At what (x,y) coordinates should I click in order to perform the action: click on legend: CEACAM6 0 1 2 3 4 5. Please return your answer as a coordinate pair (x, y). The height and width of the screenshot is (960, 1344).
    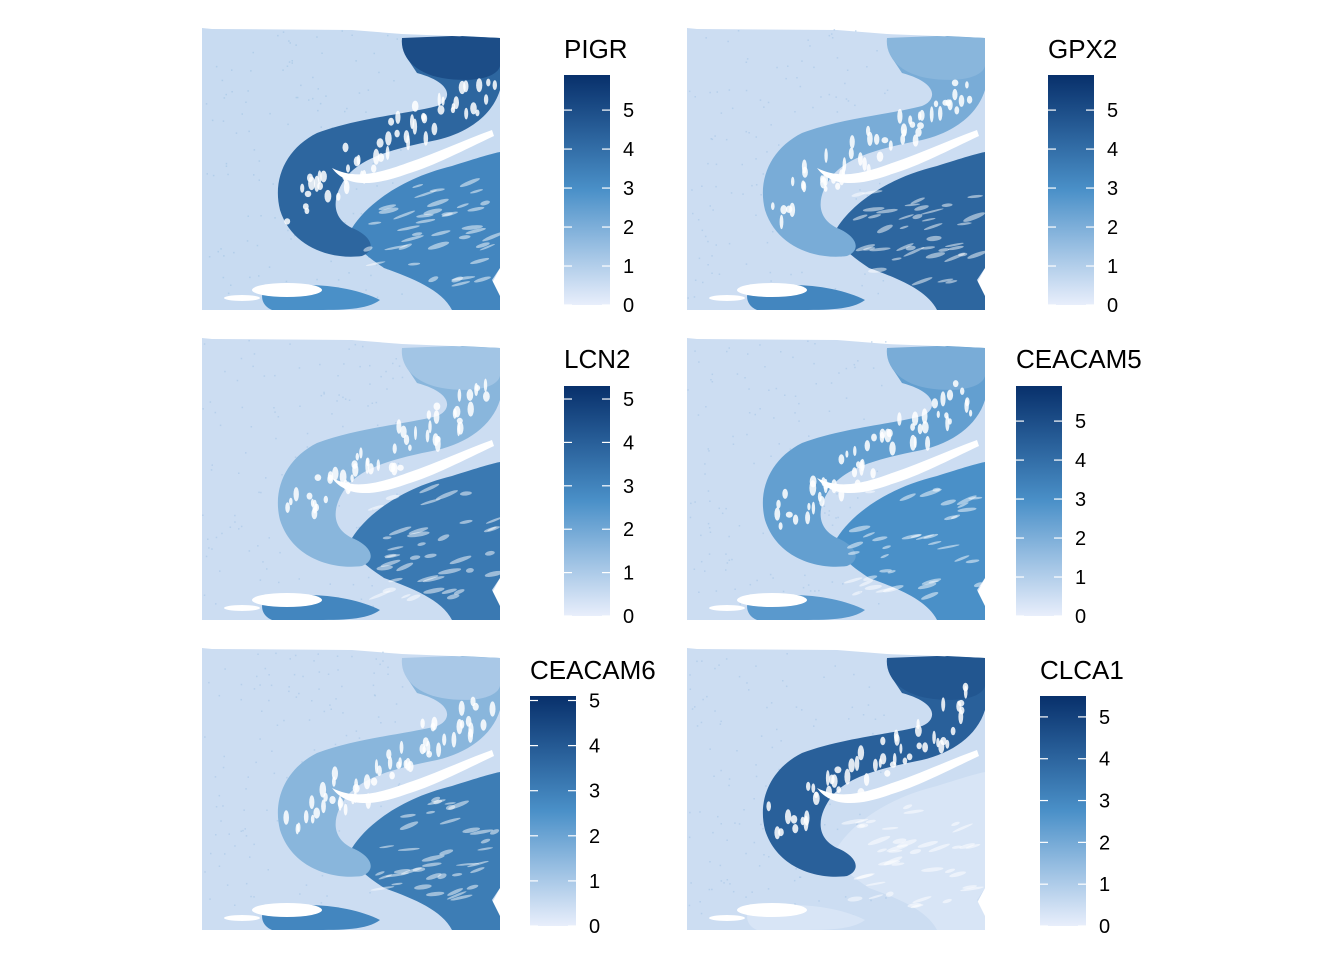
    Looking at the image, I should click on (593, 796).